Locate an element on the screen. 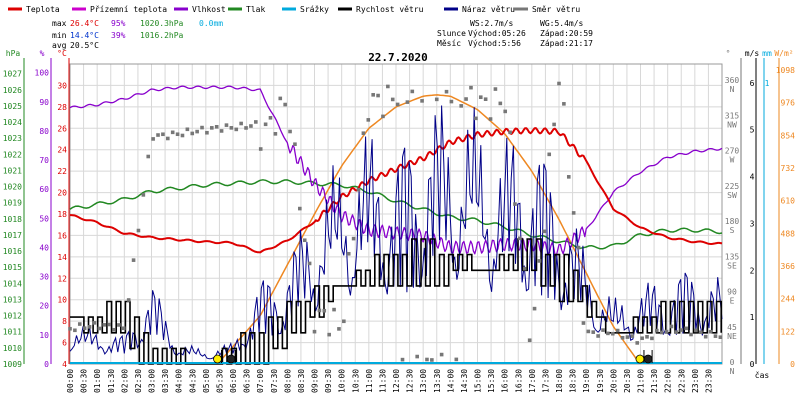 The image size is (800, 400). direction-tick-compass: S is located at coordinates (732, 230).